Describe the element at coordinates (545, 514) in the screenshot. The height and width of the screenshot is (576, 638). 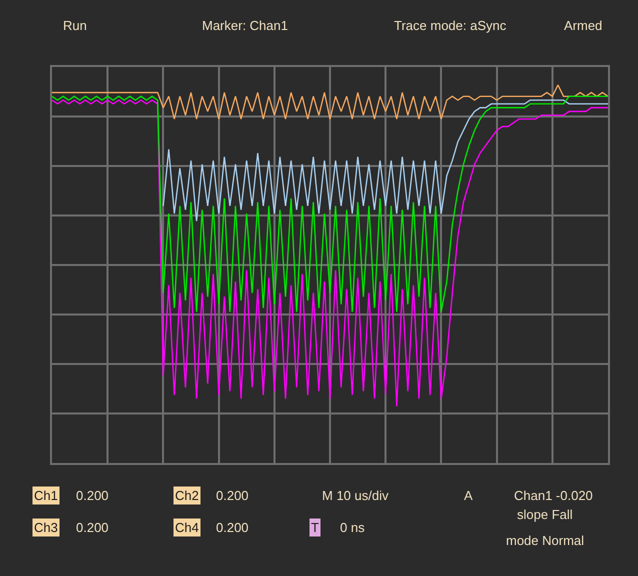
I see `text: slope Fall` at that location.